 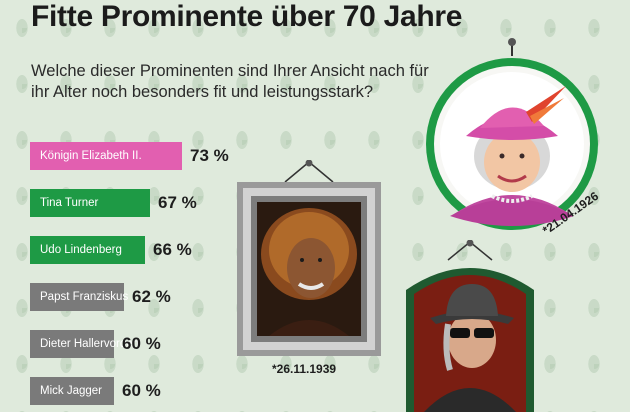 What do you see at coordinates (304, 369) in the screenshot?
I see `tina-birthdate: *26.11.1939` at bounding box center [304, 369].